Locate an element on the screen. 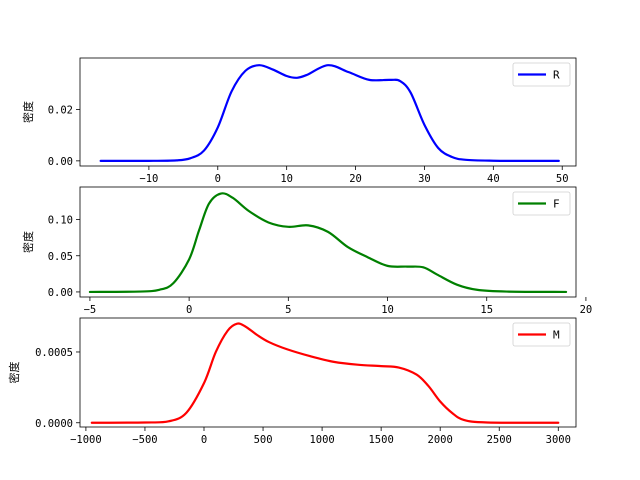 The width and height of the screenshot is (640, 480). x-tick-label: −10 is located at coordinates (148, 179).